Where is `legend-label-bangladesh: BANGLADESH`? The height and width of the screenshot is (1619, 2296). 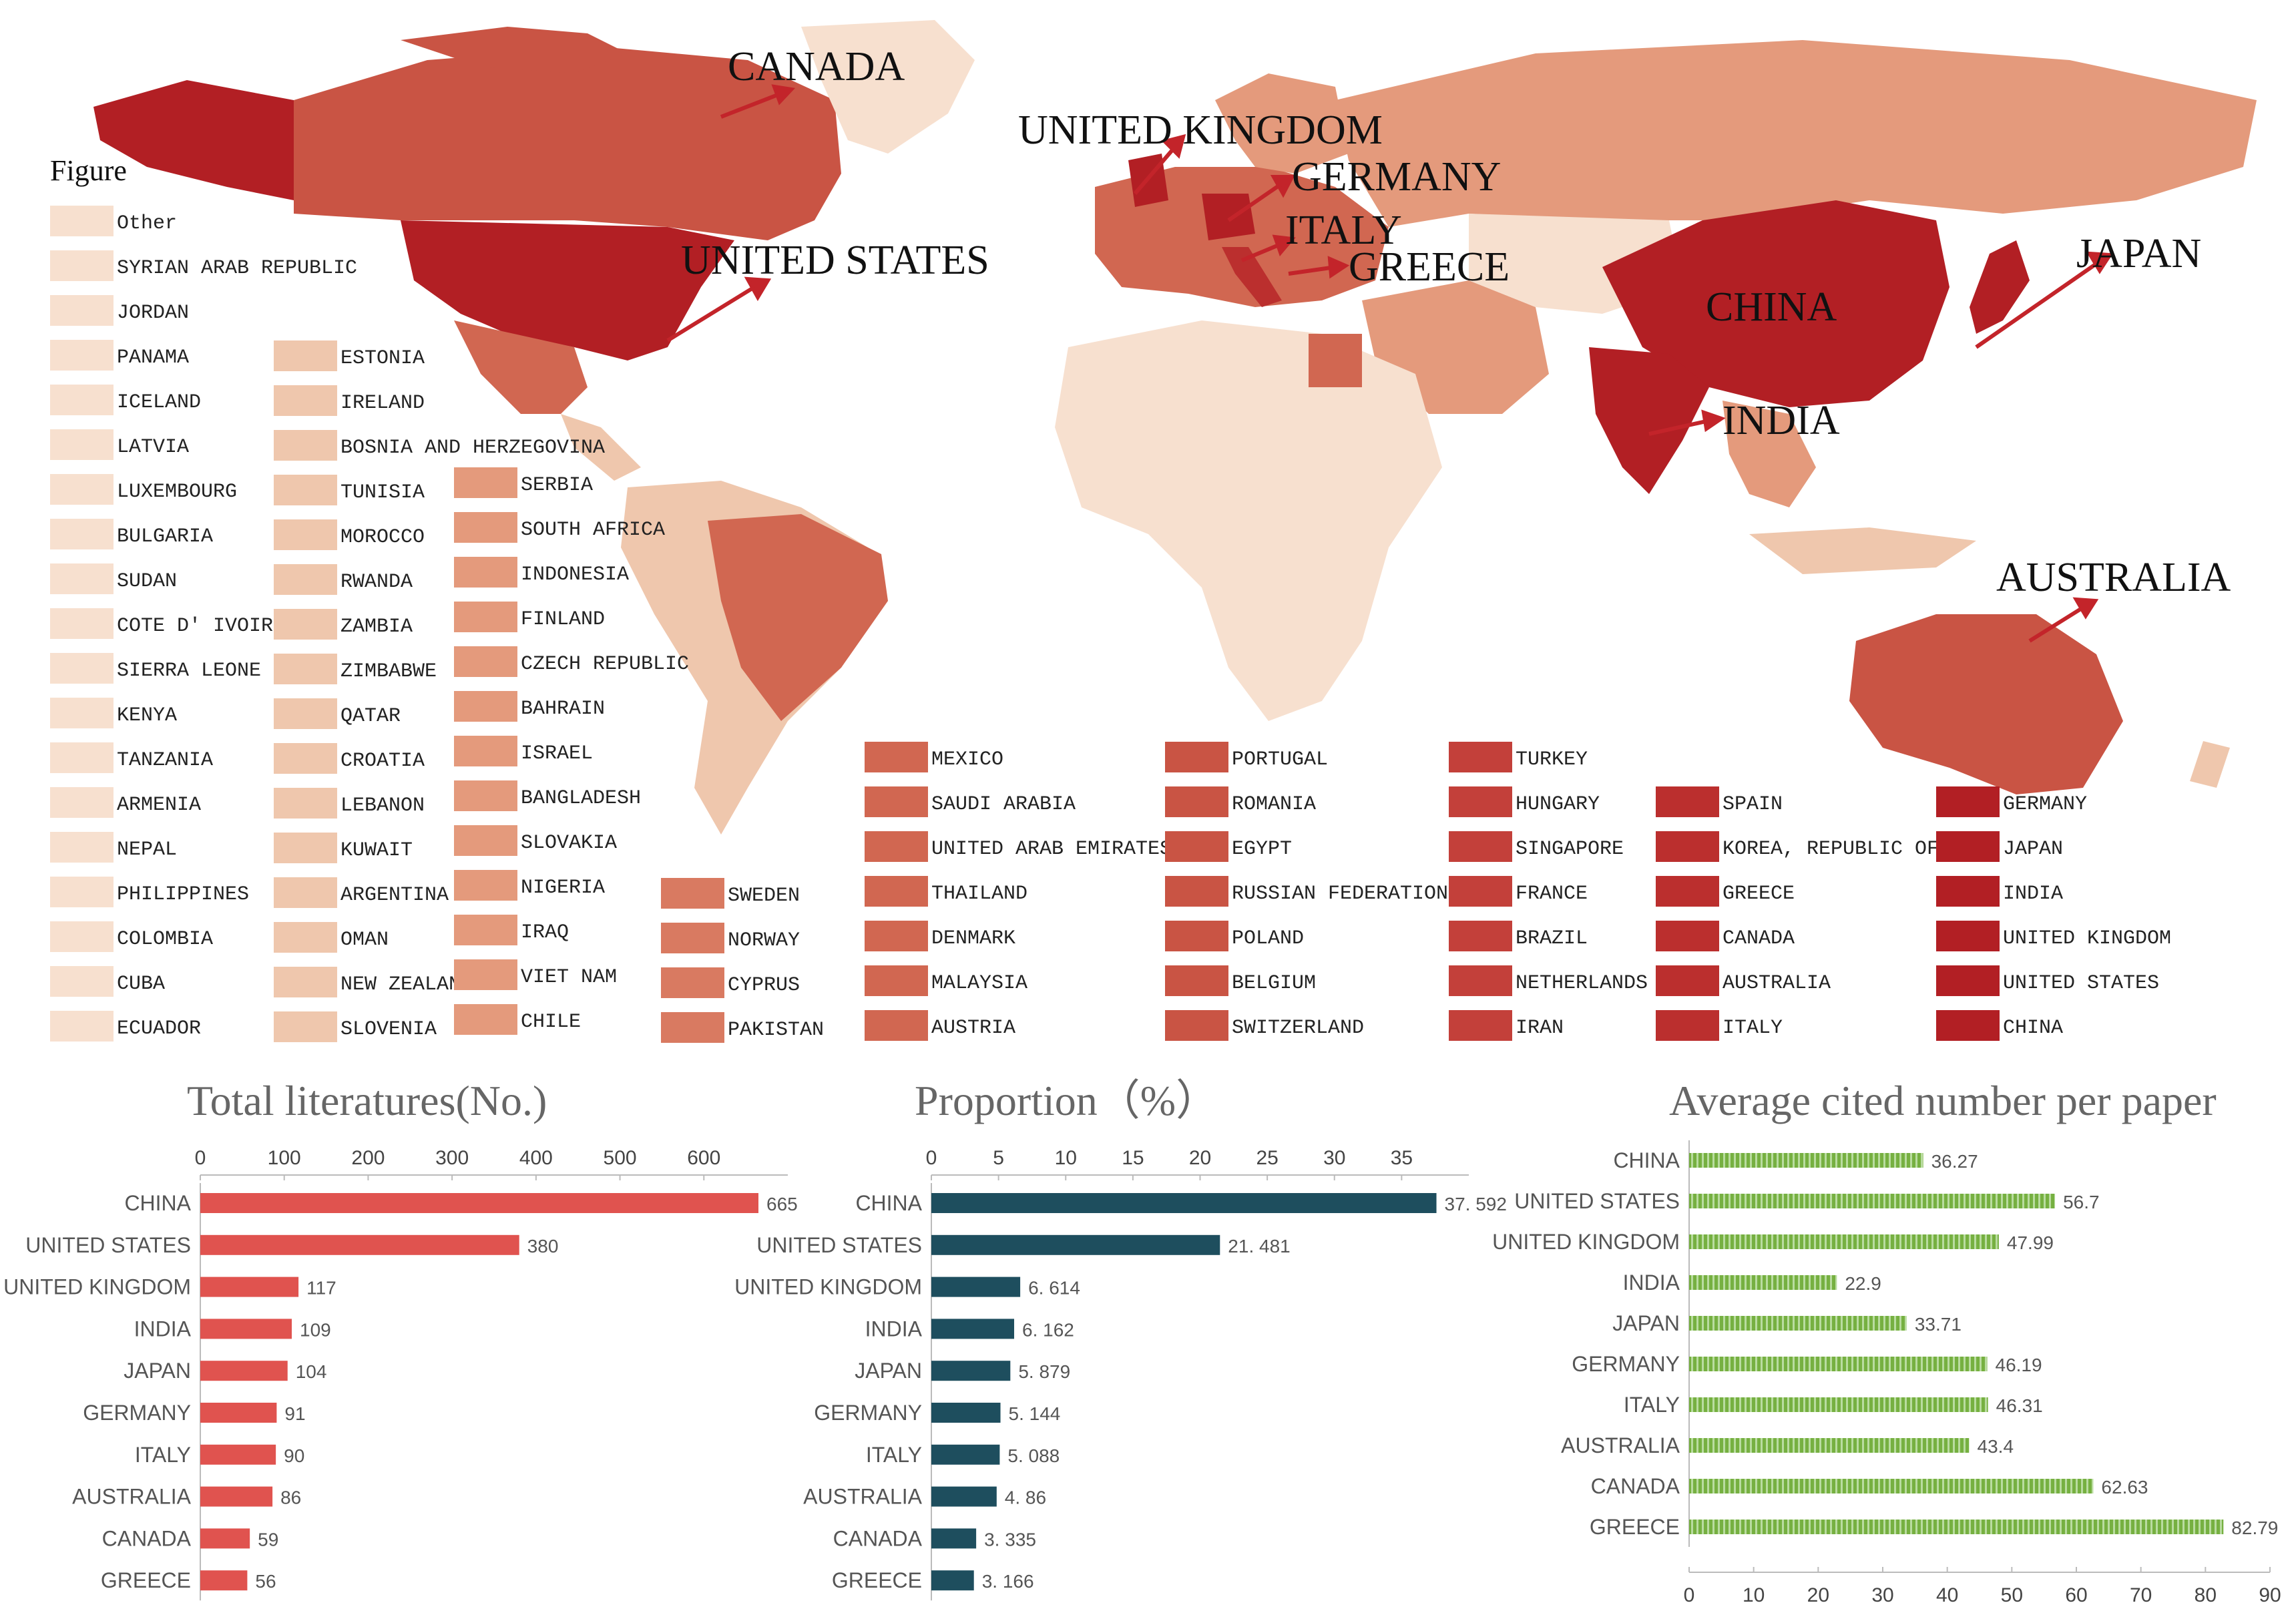
legend-label-bangladesh: BANGLADESH is located at coordinates (581, 798).